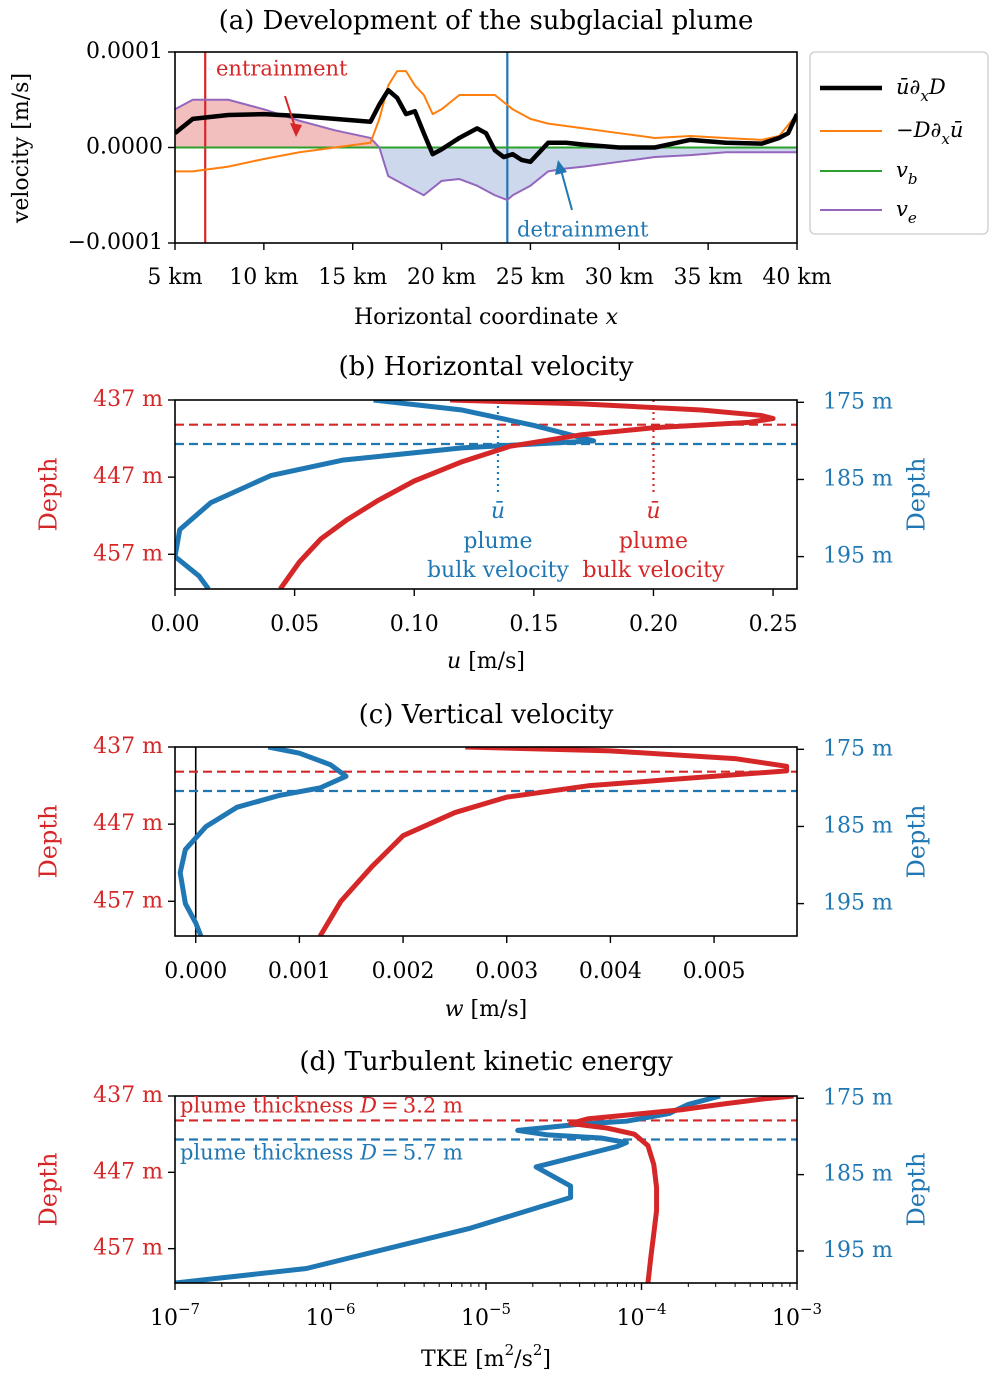 Image resolution: width=994 pixels, height=1380 pixels. I want to click on x-tick-label-d: 10⁻⁴, so click(641, 1315).